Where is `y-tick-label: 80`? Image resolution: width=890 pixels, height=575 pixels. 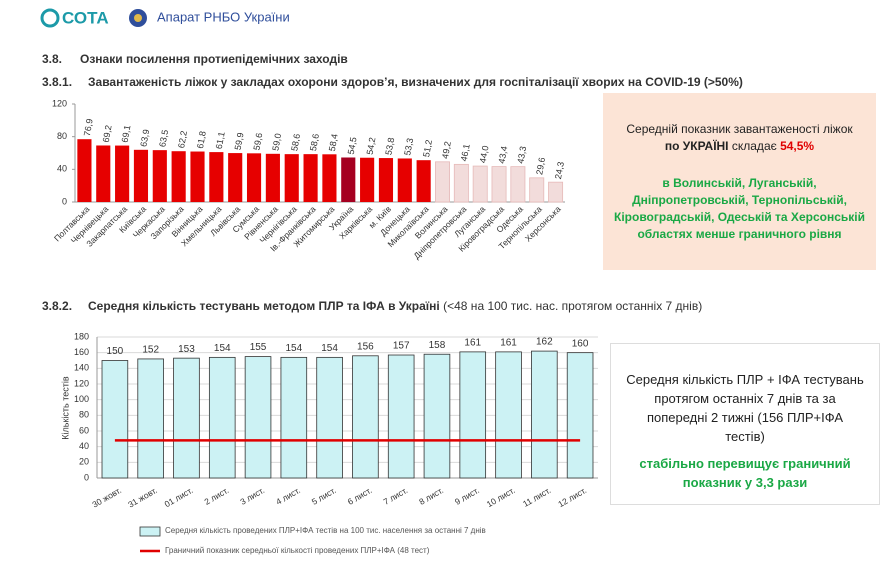 y-tick-label: 80 is located at coordinates (84, 415).